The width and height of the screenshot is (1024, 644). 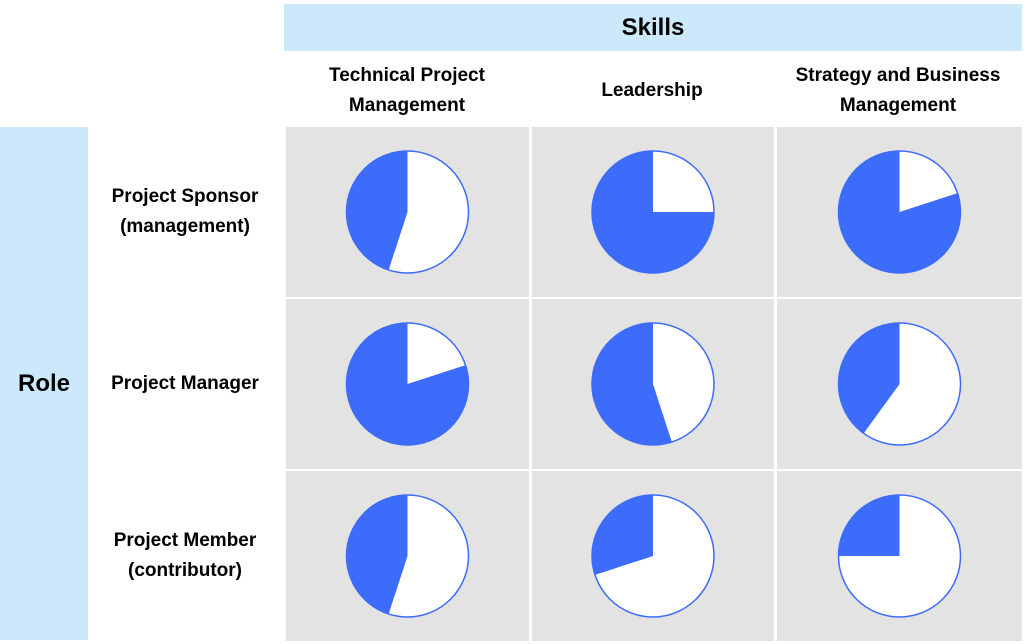 What do you see at coordinates (185, 555) in the screenshot?
I see `row-label-project-member: Project Member (contributor)` at bounding box center [185, 555].